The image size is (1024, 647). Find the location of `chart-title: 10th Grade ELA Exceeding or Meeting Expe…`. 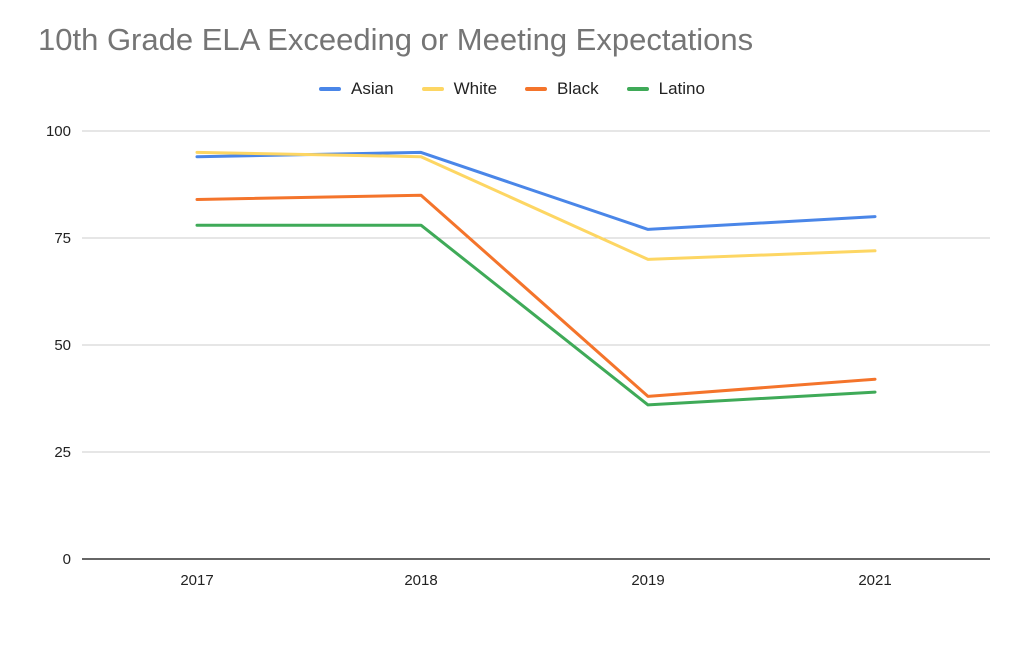

chart-title: 10th Grade ELA Exceeding or Meeting Expe… is located at coordinates (396, 39).